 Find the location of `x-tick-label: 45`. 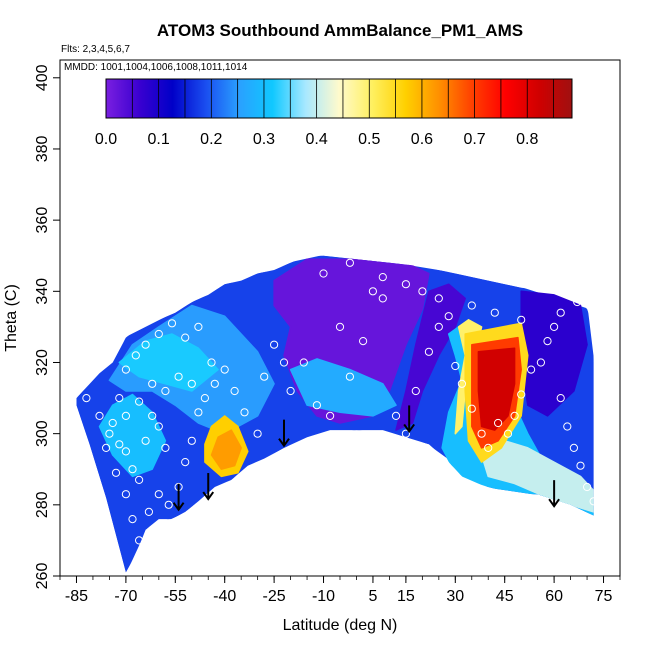

x-tick-label: 45 is located at coordinates (505, 596).